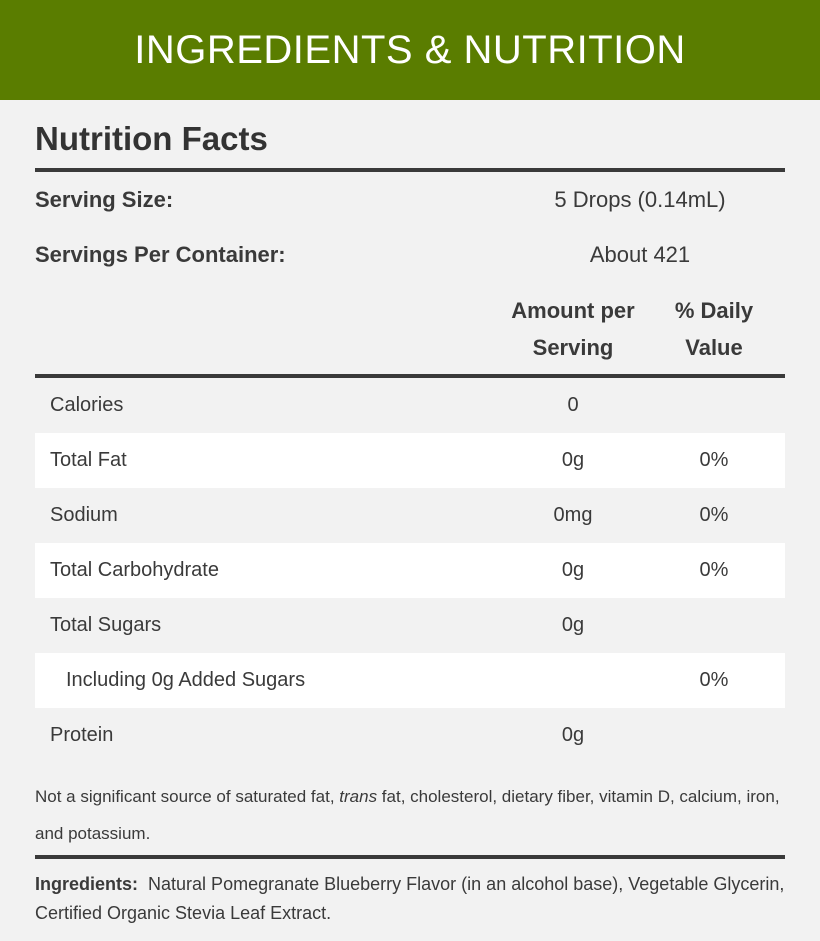  Describe the element at coordinates (410, 570) in the screenshot. I see `nutrient-row: Total Carbohydrate 0g 0%` at that location.